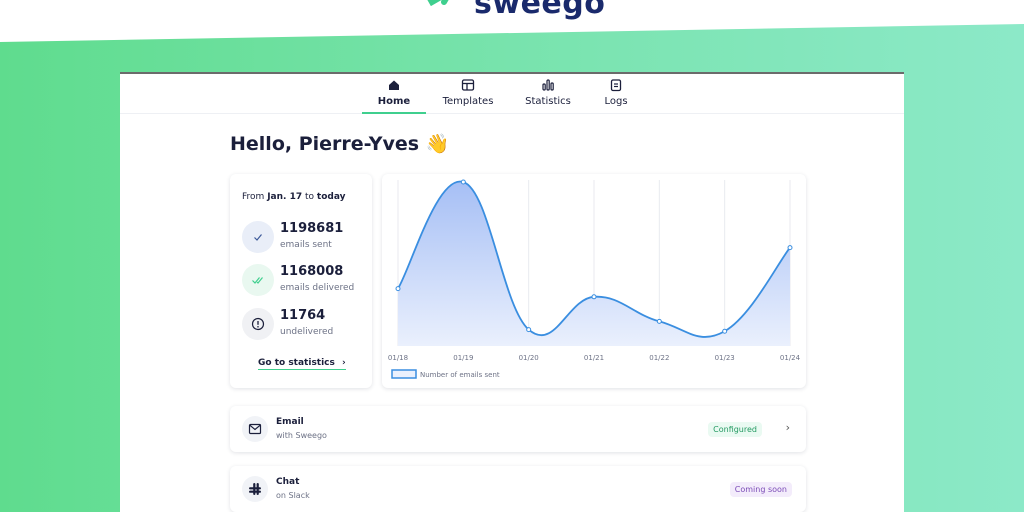  Describe the element at coordinates (594, 358) in the screenshot. I see `x-tick-label: 01/21` at that location.